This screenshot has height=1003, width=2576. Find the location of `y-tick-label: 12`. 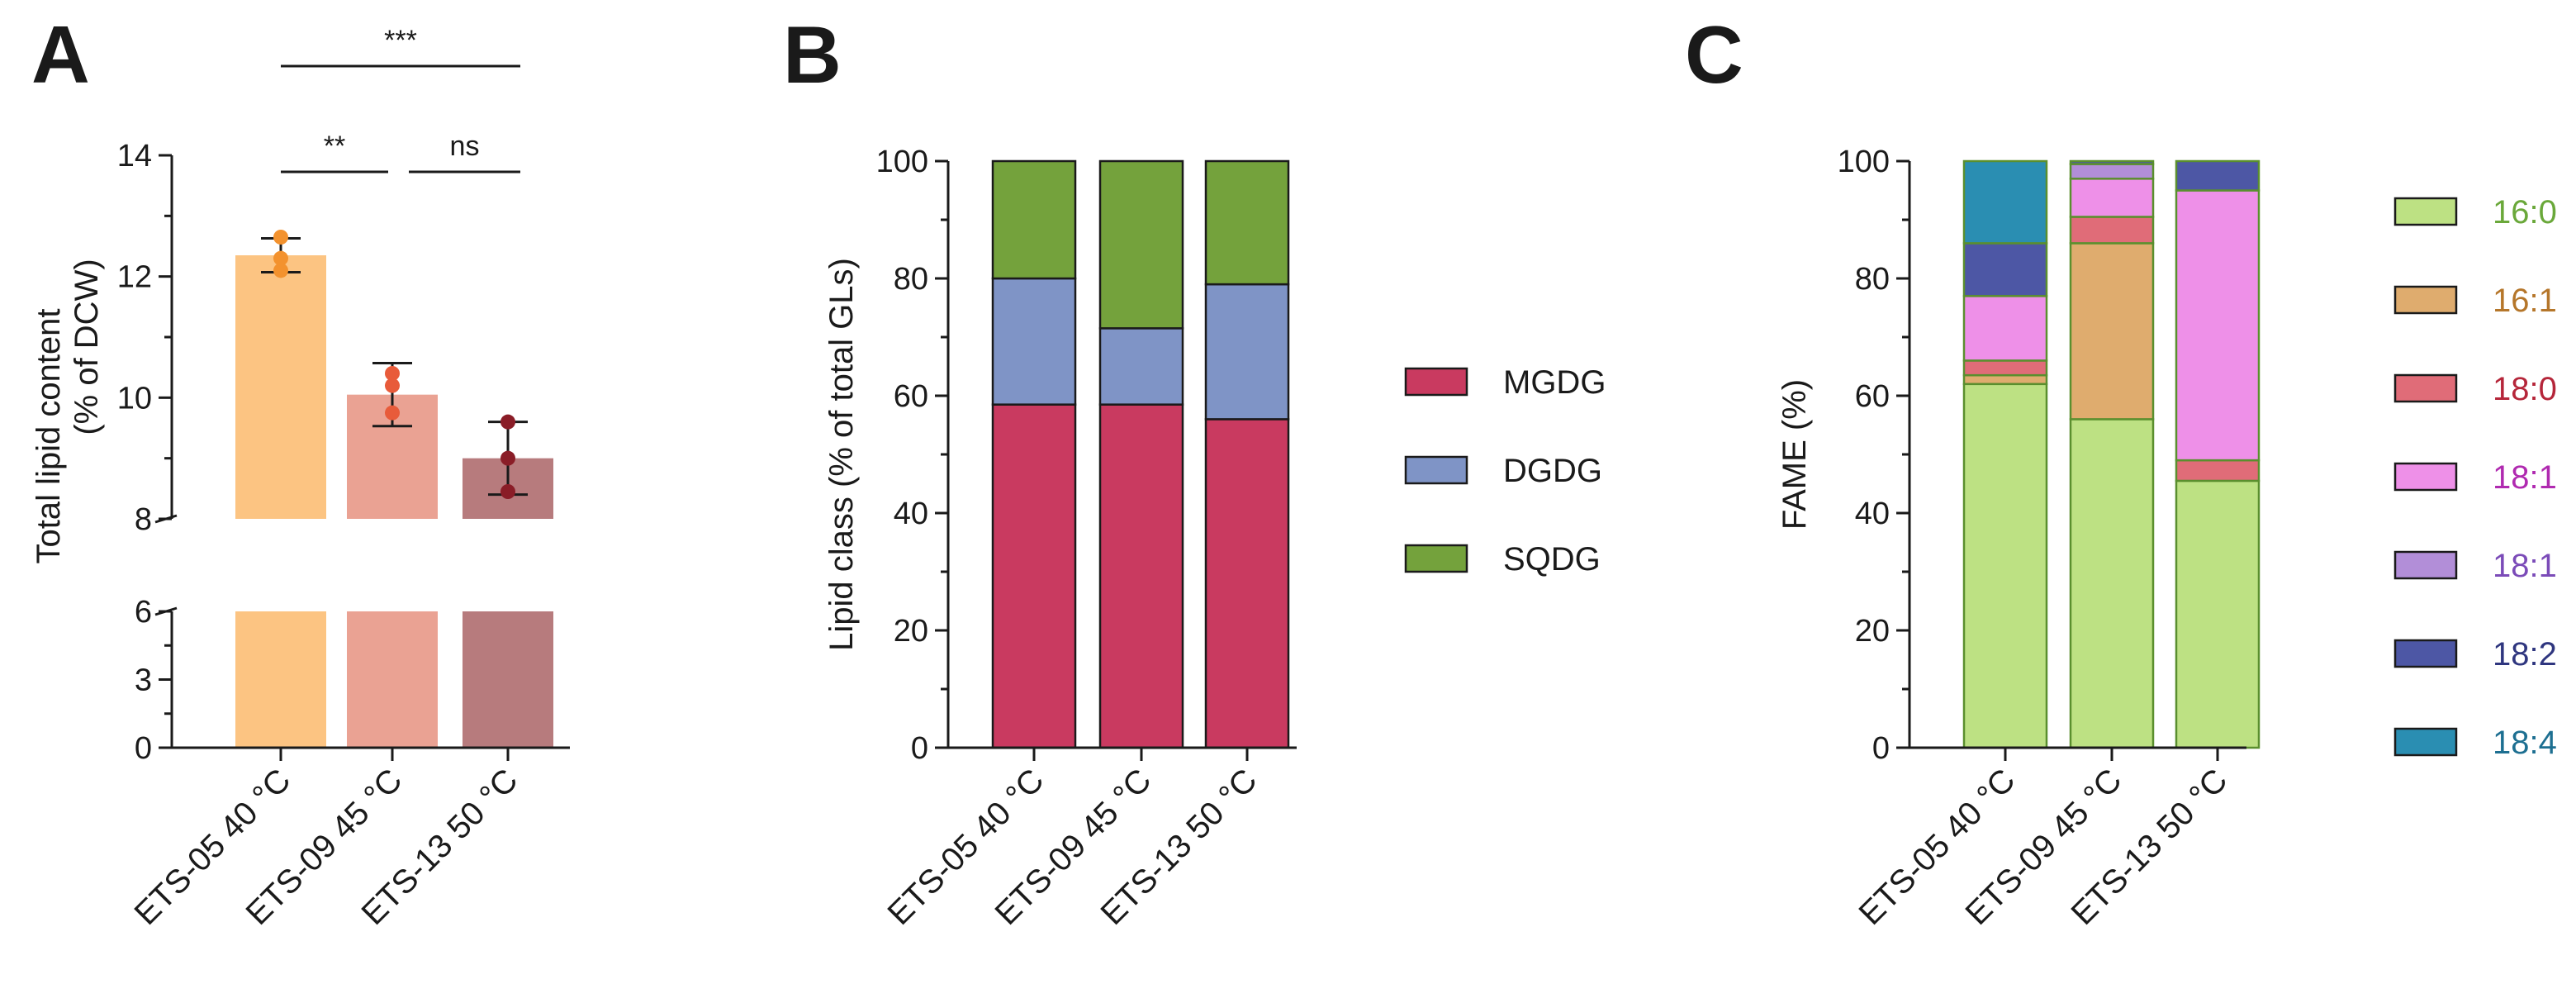

y-tick-label: 12 is located at coordinates (134, 277).